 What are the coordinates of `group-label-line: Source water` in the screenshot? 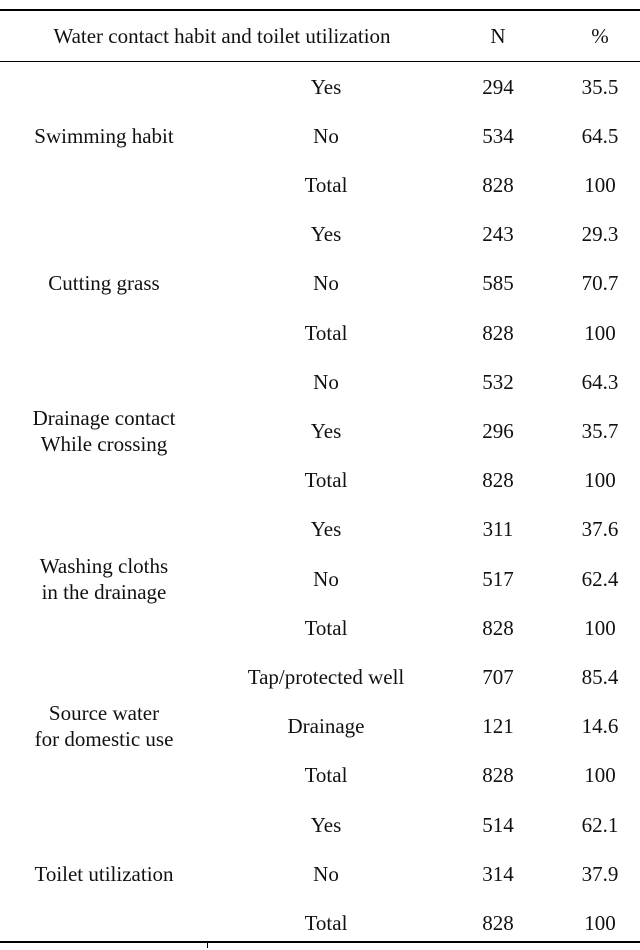 It's located at (104, 713).